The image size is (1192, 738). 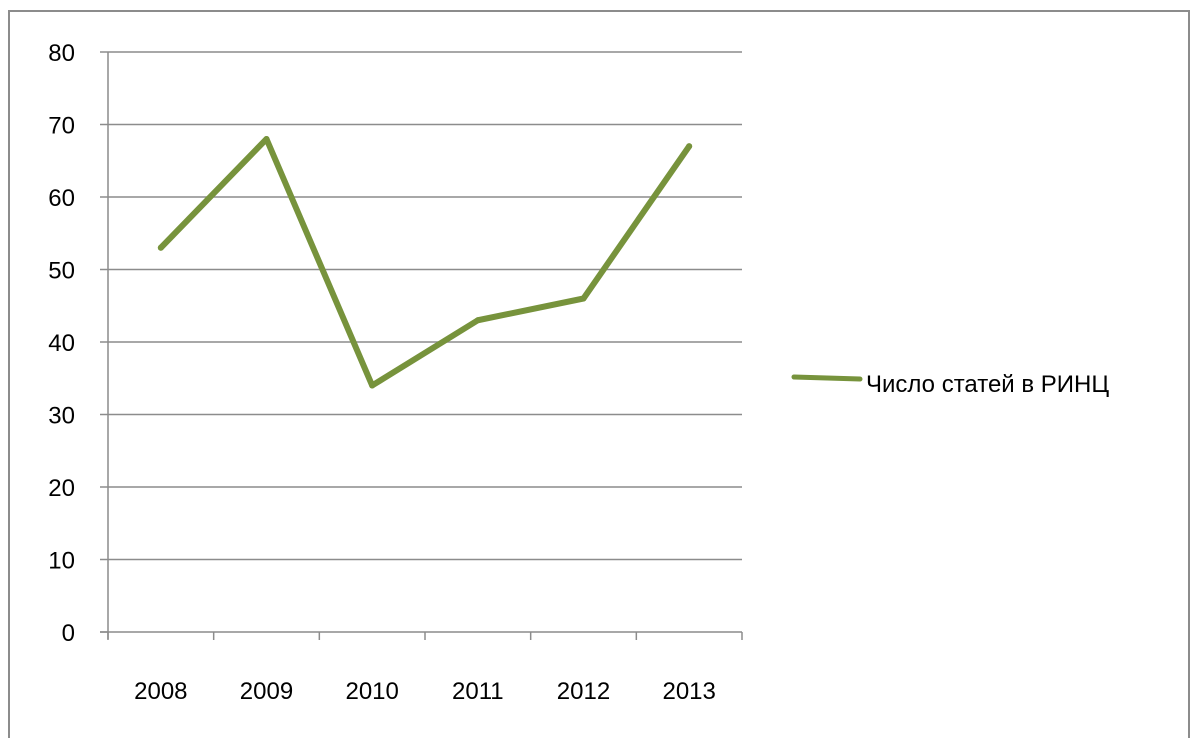 What do you see at coordinates (827, 378) in the screenshot?
I see `legend-swatch-line` at bounding box center [827, 378].